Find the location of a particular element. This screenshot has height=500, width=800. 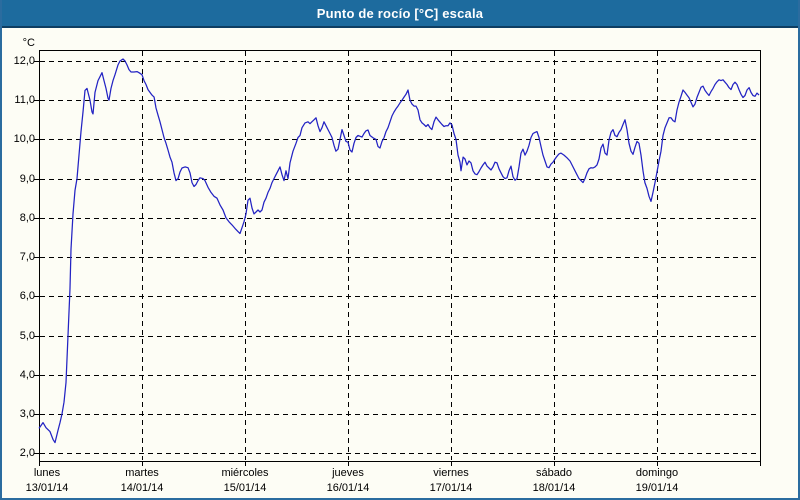

x-day-date-label: 16/01/14 is located at coordinates (348, 488).